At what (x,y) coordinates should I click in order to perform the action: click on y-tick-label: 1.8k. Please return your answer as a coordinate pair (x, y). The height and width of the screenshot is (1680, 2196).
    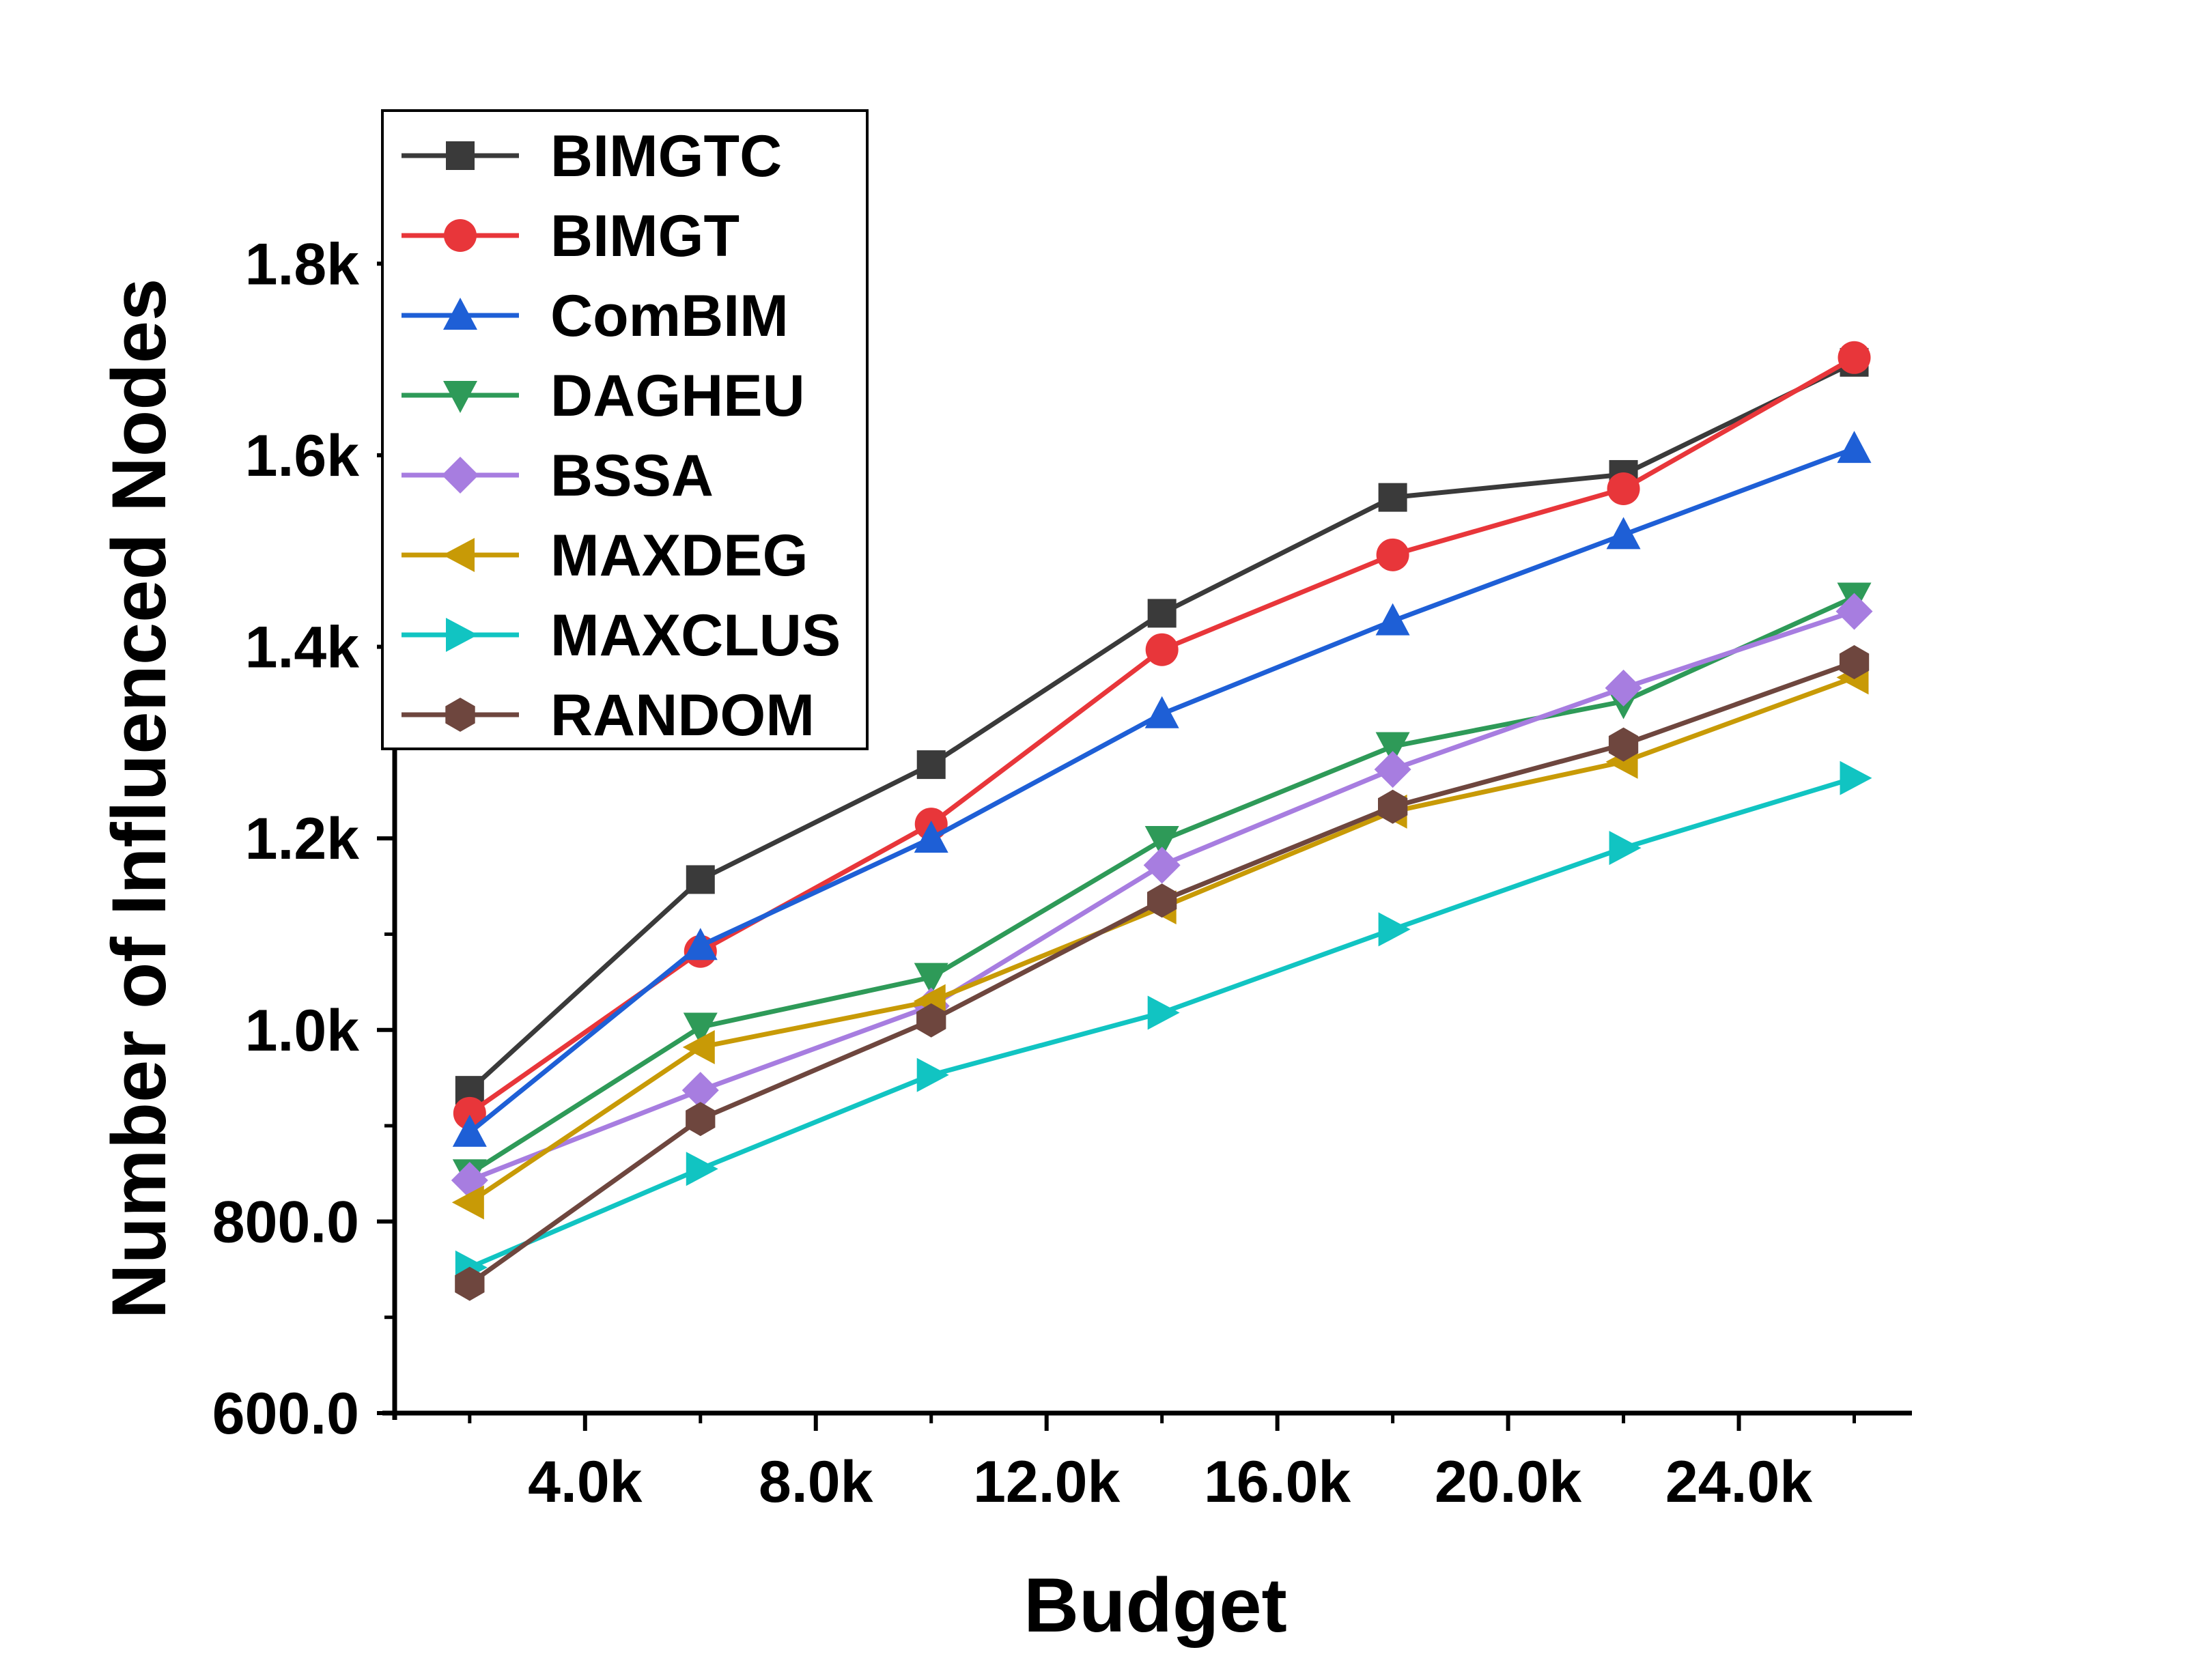
    Looking at the image, I should click on (303, 264).